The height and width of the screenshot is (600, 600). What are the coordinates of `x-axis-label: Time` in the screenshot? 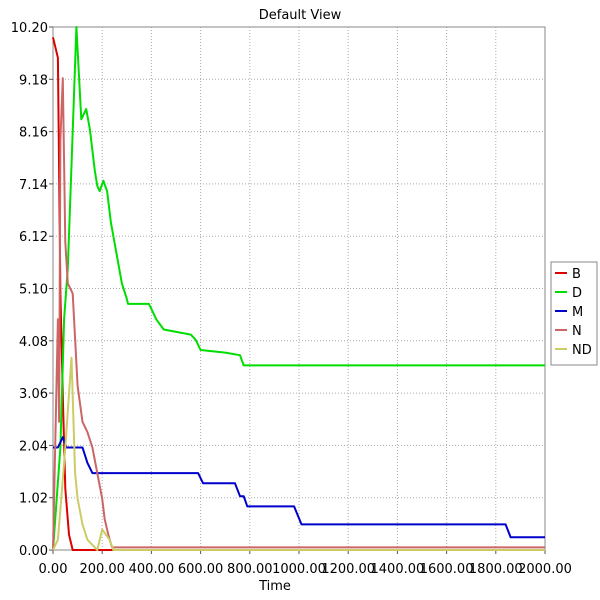 It's located at (274, 586).